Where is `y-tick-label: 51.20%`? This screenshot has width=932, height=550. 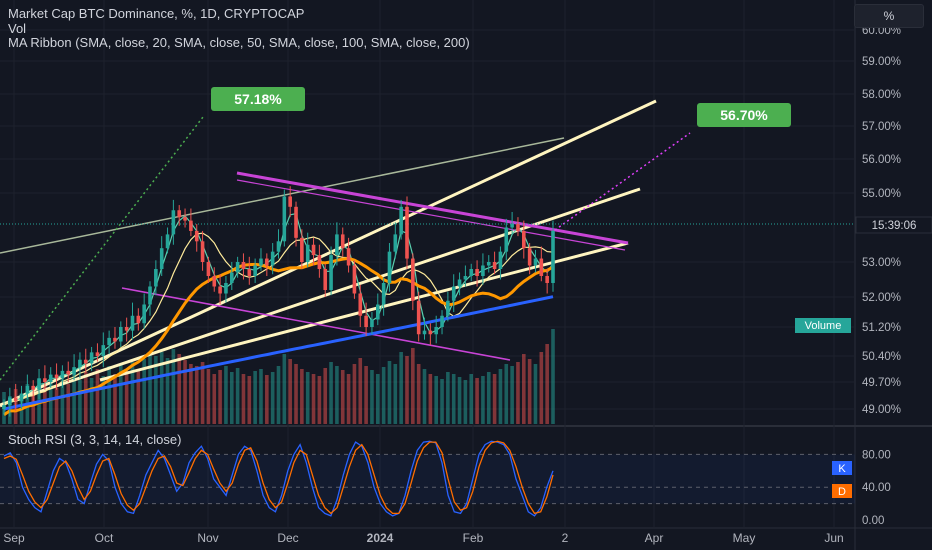
y-tick-label: 51.20% is located at coordinates (881, 328).